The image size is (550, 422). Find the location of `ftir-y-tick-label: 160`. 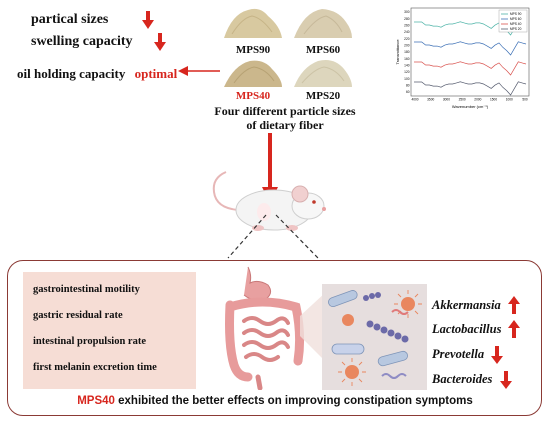

ftir-y-tick-label: 160 is located at coordinates (407, 59).